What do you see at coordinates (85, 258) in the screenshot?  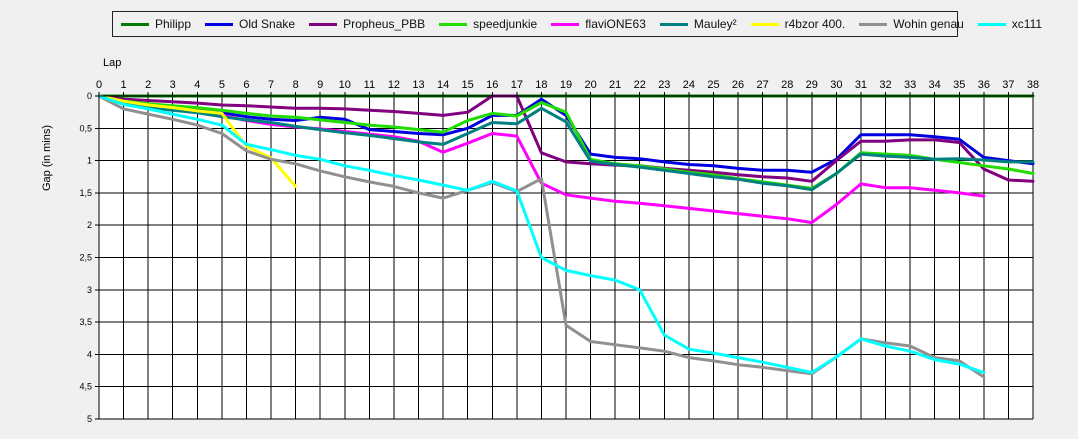 I see `y-tick-label: 2,5` at bounding box center [85, 258].